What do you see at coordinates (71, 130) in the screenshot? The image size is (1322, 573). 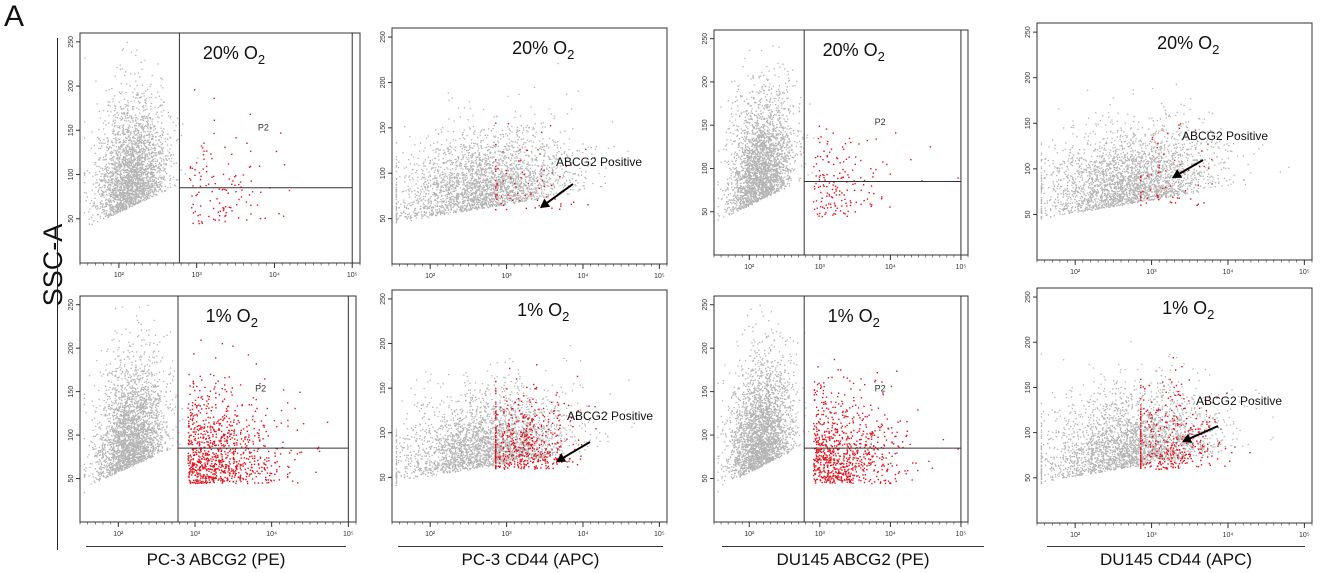 I see `y-tick-label: 150` at bounding box center [71, 130].